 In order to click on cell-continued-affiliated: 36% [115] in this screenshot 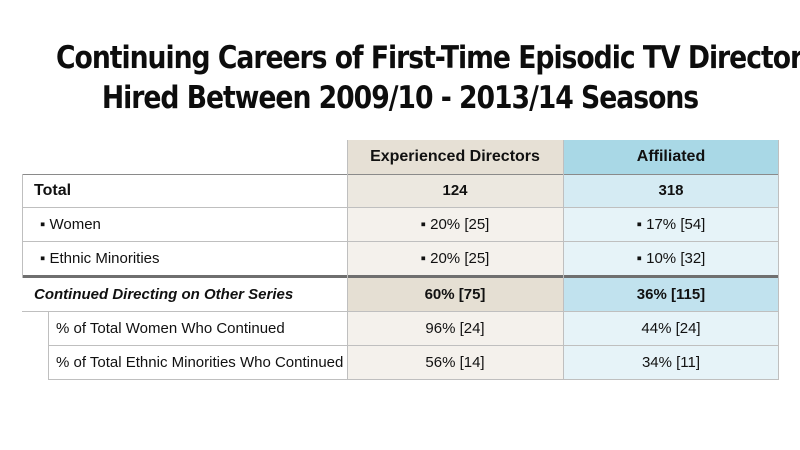, I will do `click(671, 294)`.